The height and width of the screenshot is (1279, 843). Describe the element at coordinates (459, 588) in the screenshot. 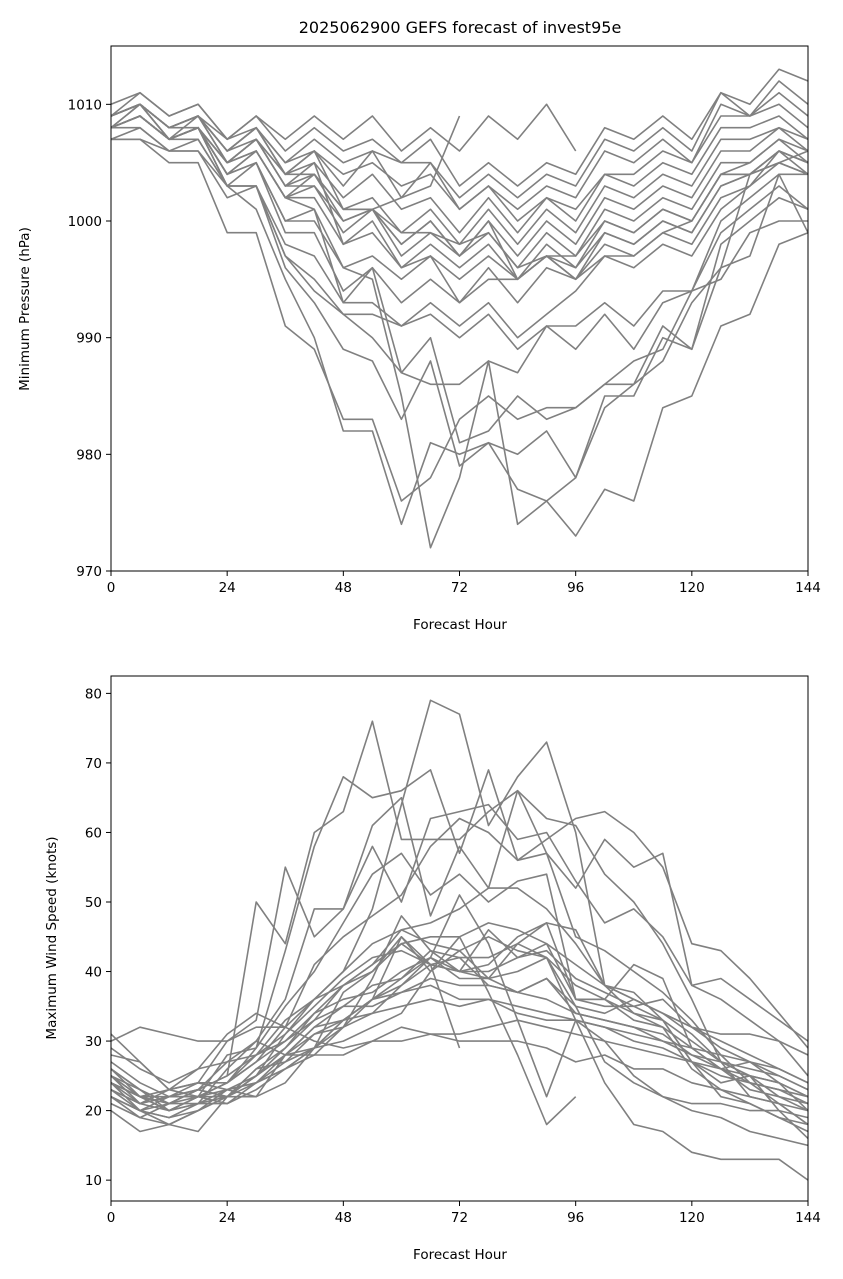

I see `pressure-x-tick-label: 72` at that location.